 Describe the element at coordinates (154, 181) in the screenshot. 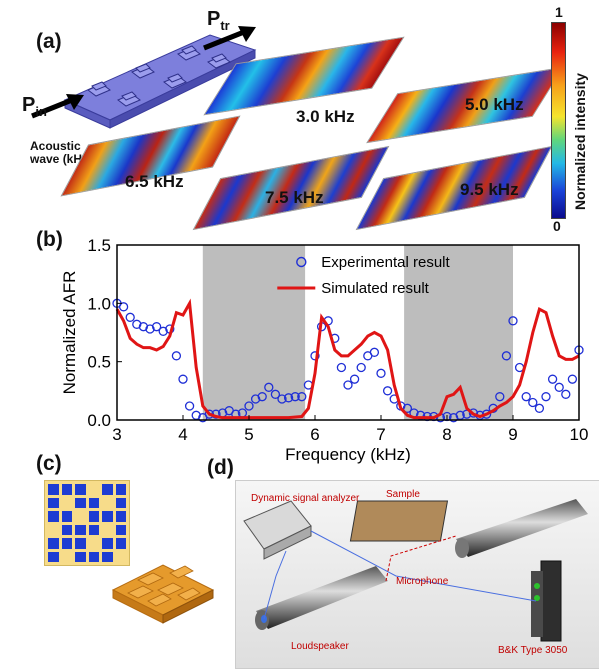

I see `freq-label-6-5: 6.5 kHz` at that location.